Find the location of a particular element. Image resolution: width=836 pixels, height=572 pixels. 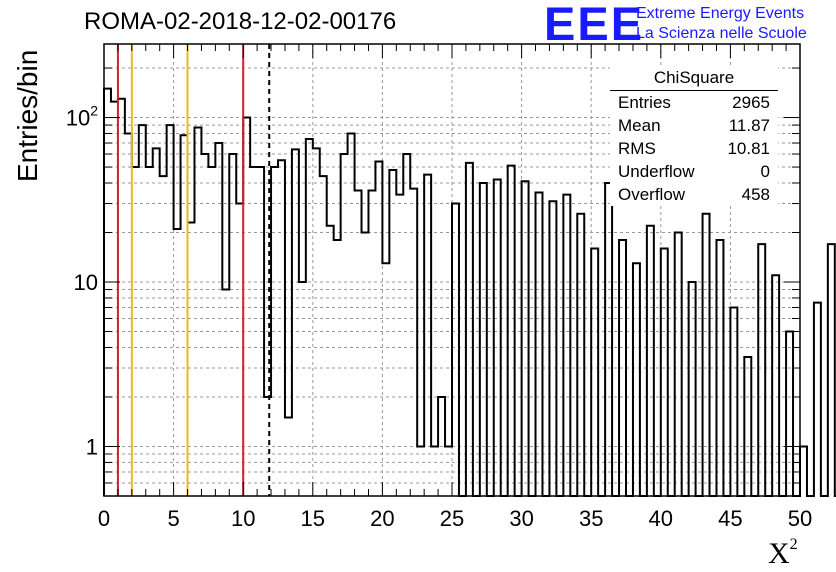

stats-row-overflow: Overflow 458 is located at coordinates (694, 194).